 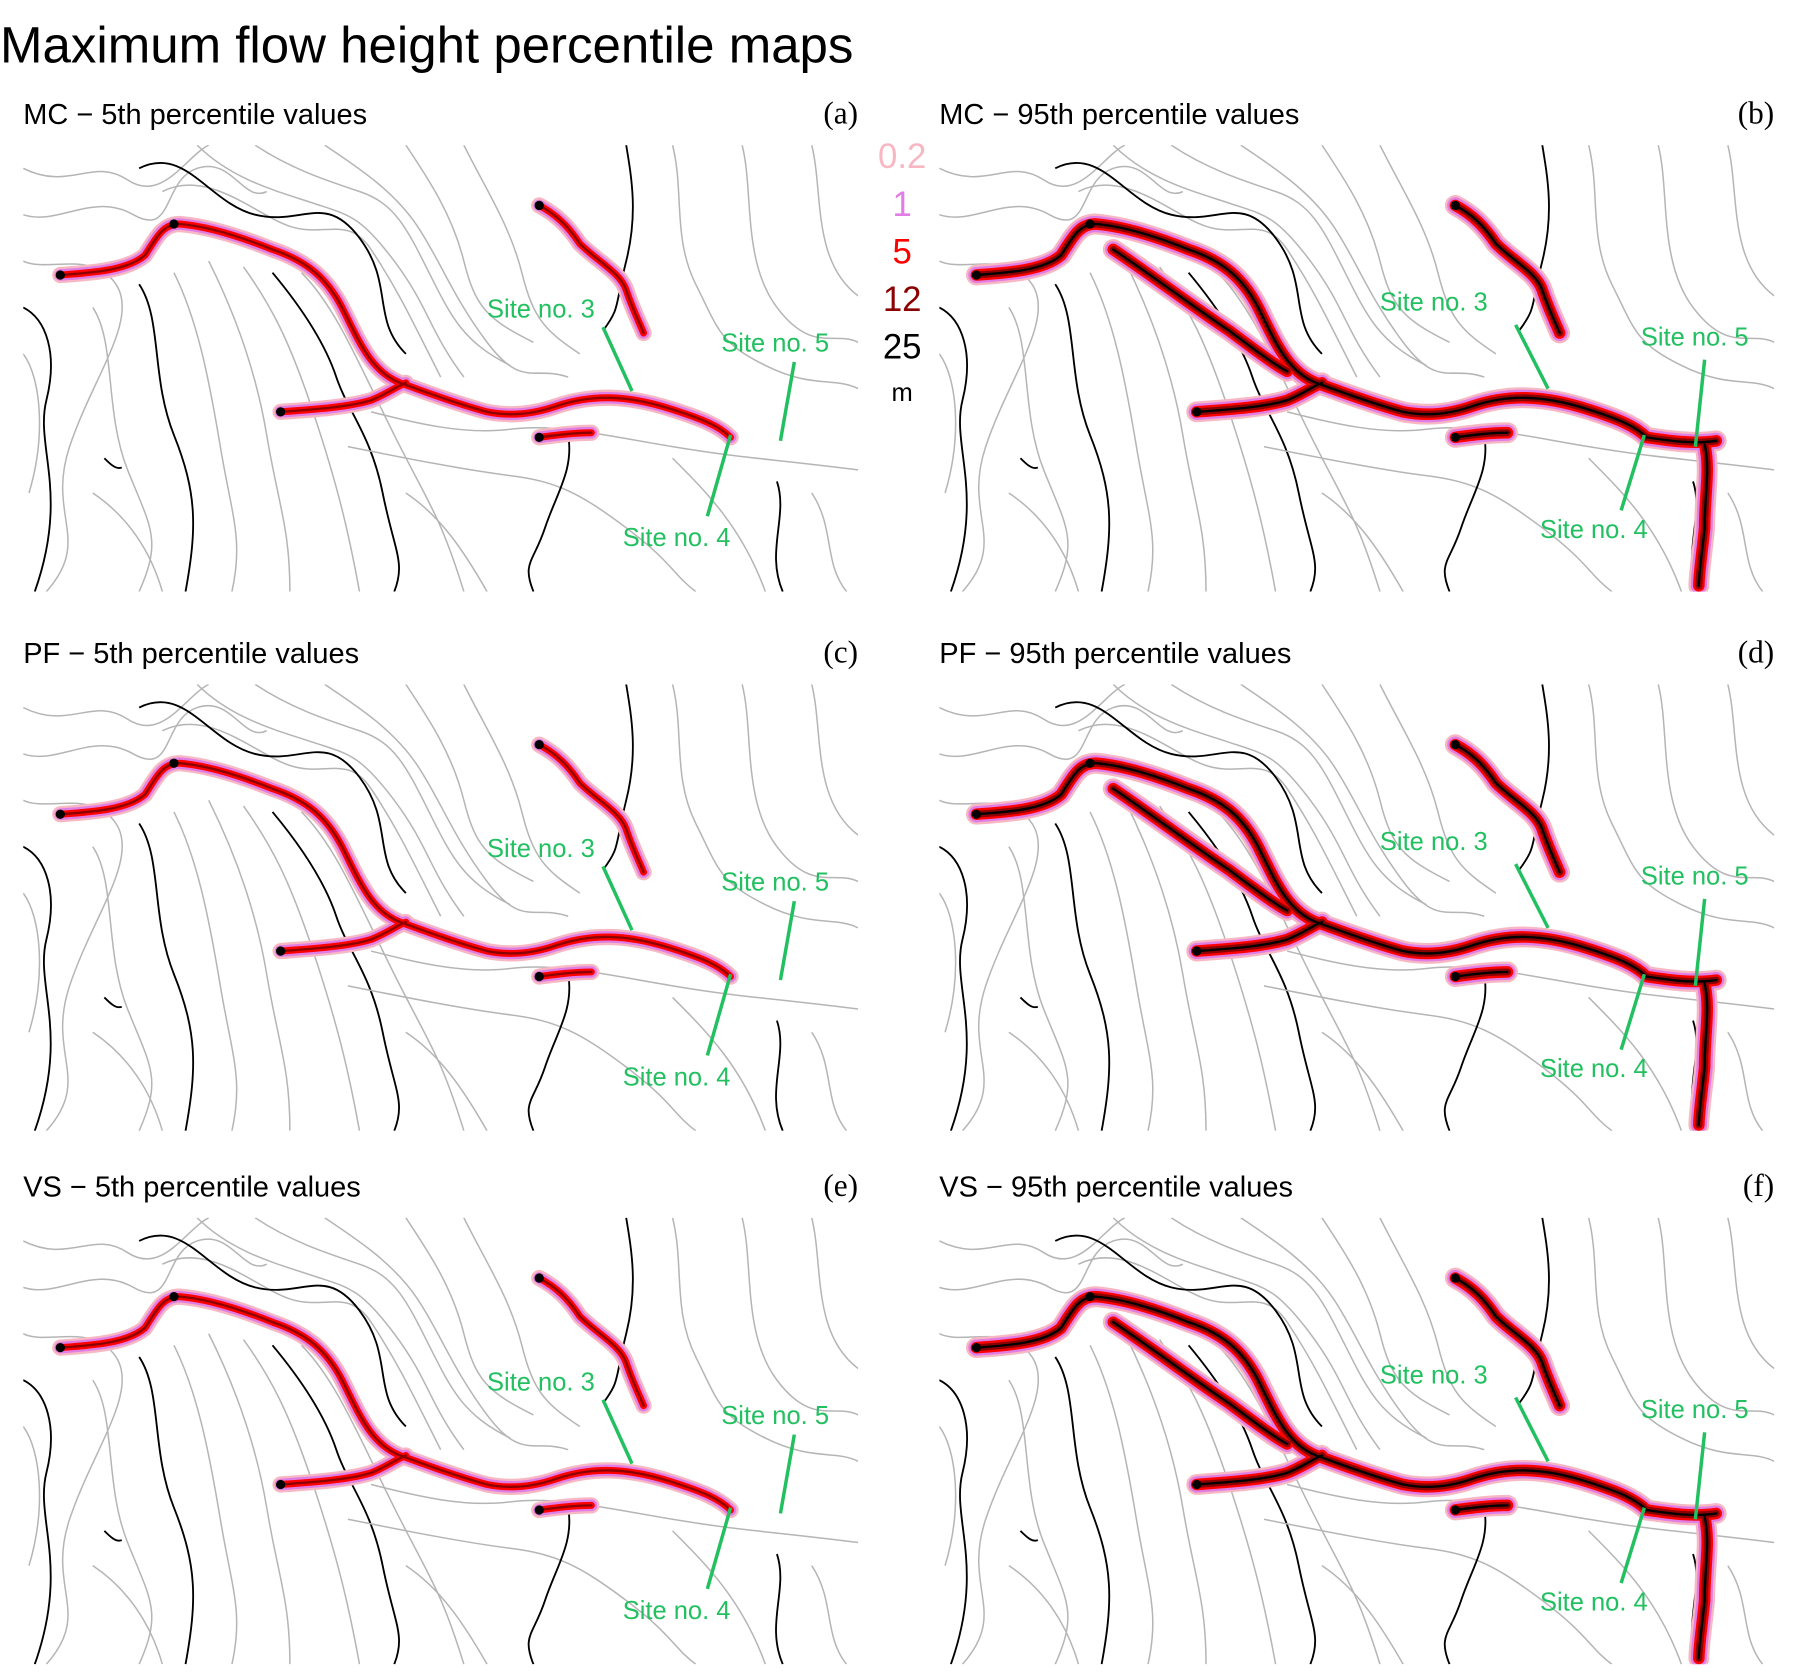 I want to click on legend-value: 12, so click(x=902, y=300).